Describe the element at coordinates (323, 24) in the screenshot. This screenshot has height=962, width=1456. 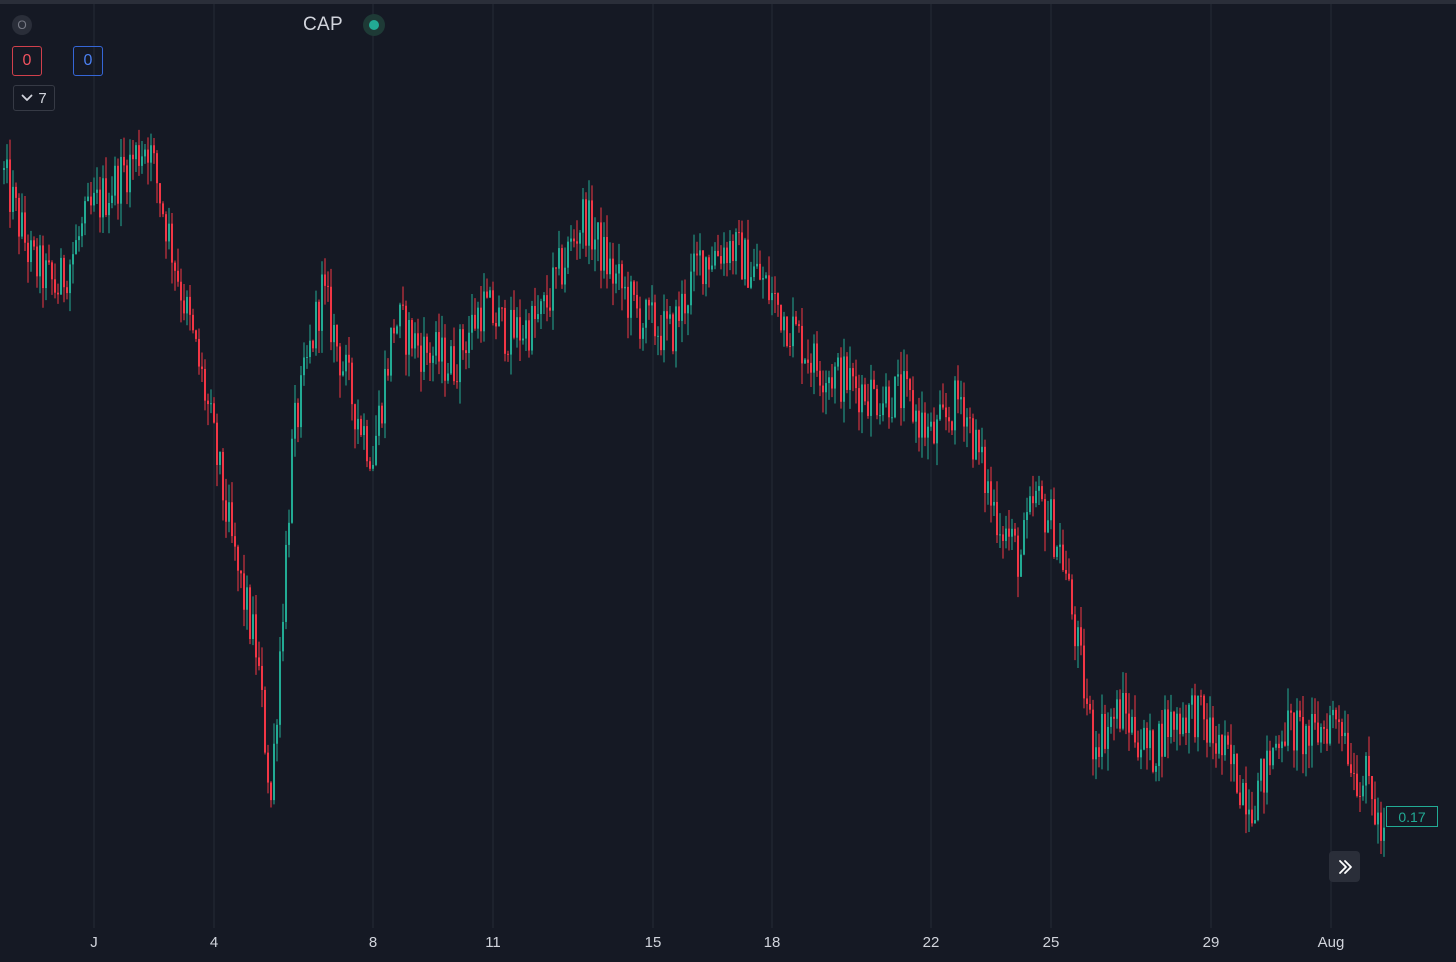
I see `symbol-name: CAP` at that location.